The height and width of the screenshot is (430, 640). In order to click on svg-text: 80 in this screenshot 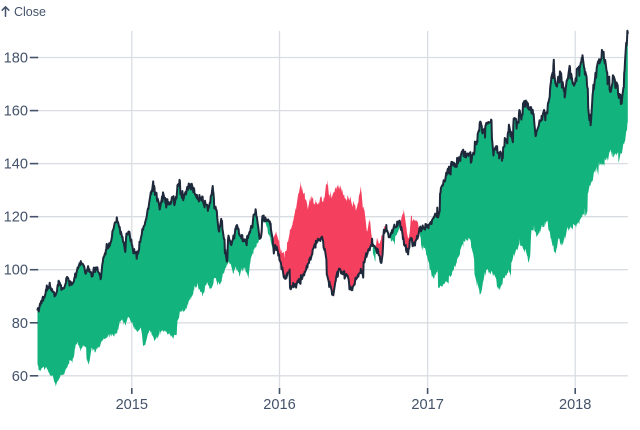, I will do `click(20, 324)`.